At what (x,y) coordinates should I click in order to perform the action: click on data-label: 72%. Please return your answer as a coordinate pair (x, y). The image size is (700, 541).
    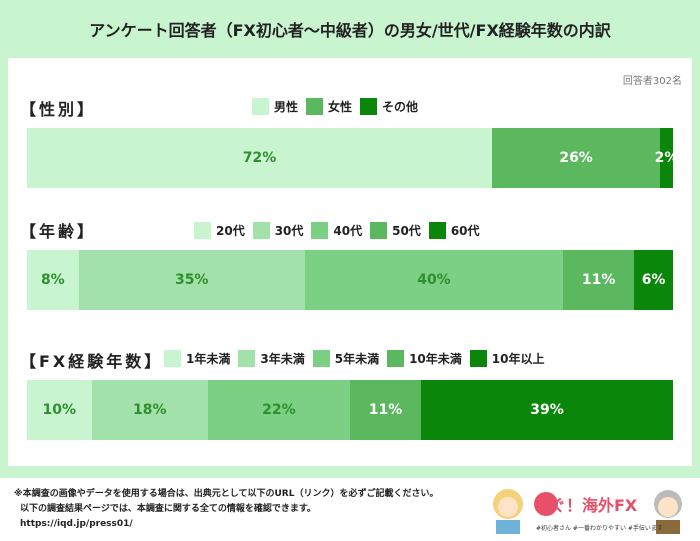
    Looking at the image, I should click on (259, 158).